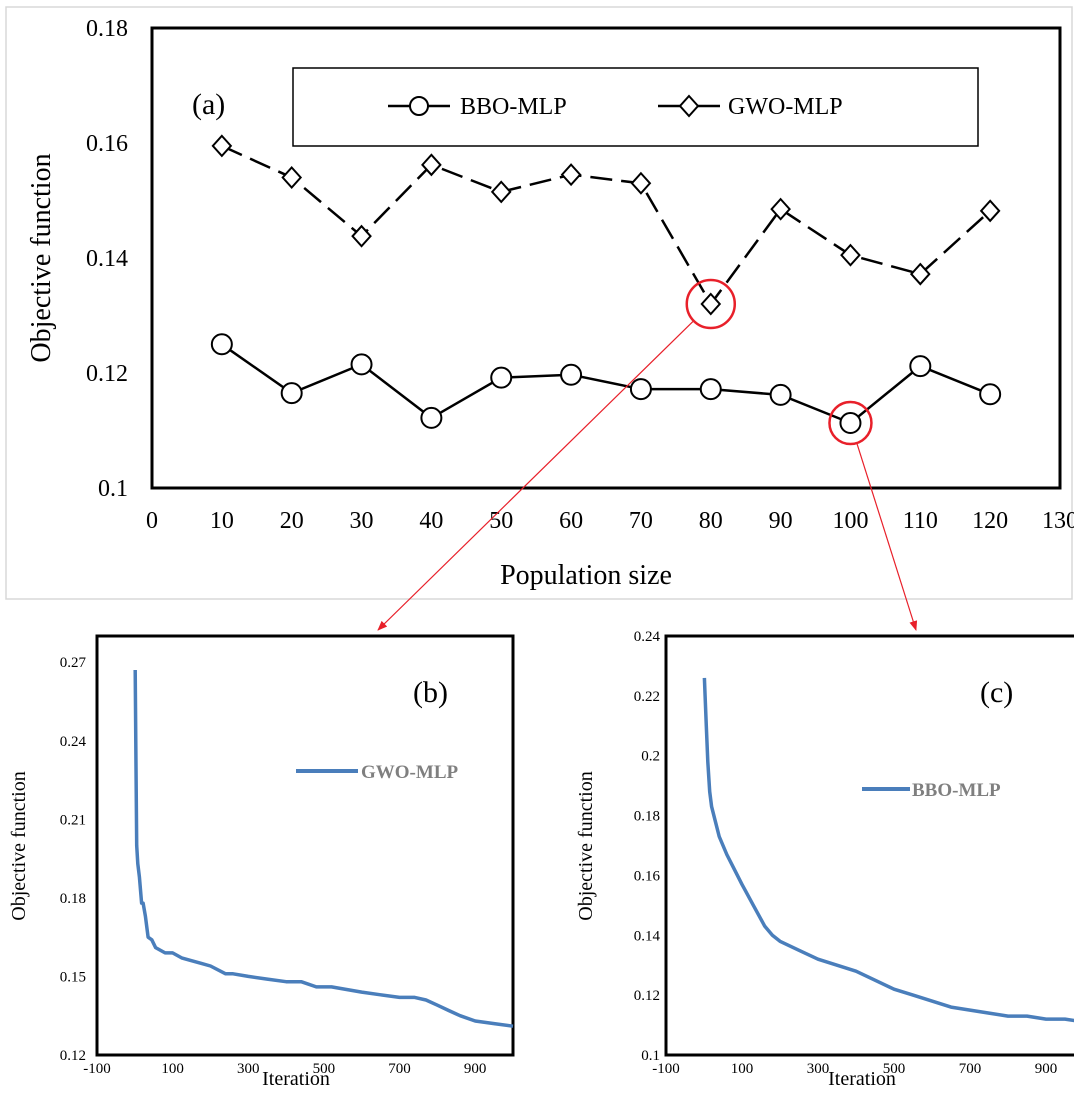  I want to click on y-tick-label: 0.22, so click(647, 697).